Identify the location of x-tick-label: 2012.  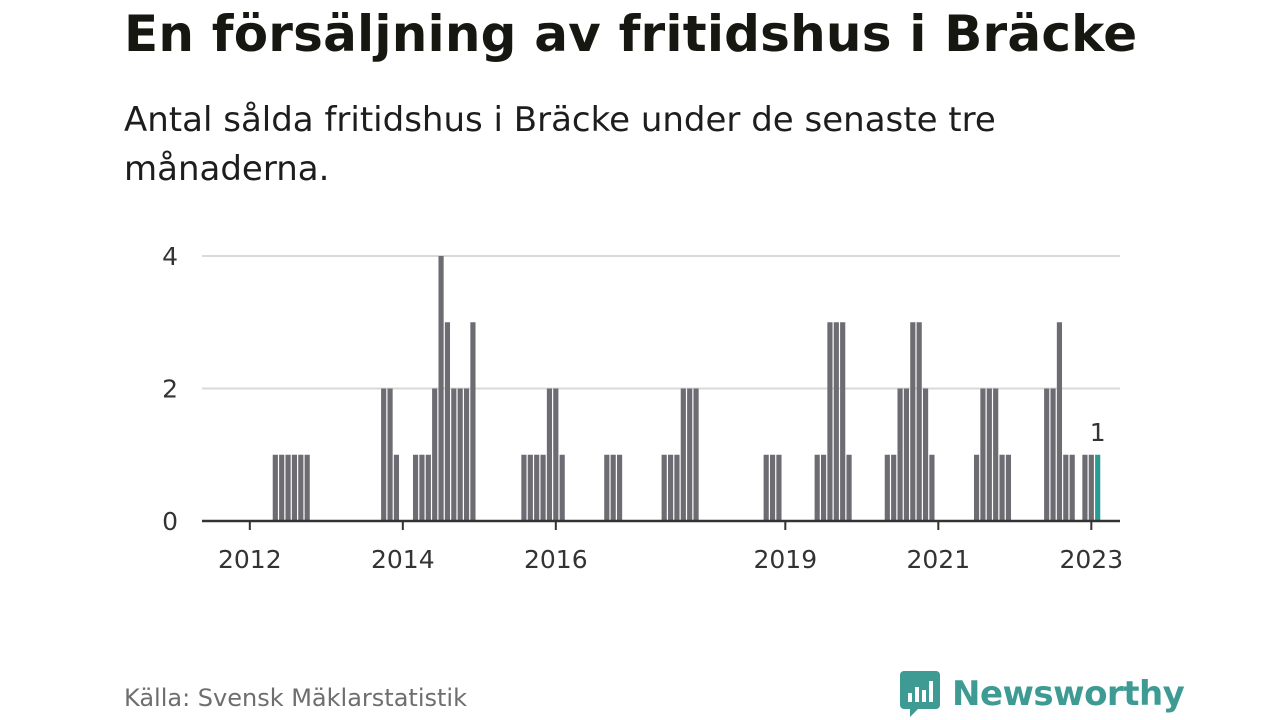
(250, 559).